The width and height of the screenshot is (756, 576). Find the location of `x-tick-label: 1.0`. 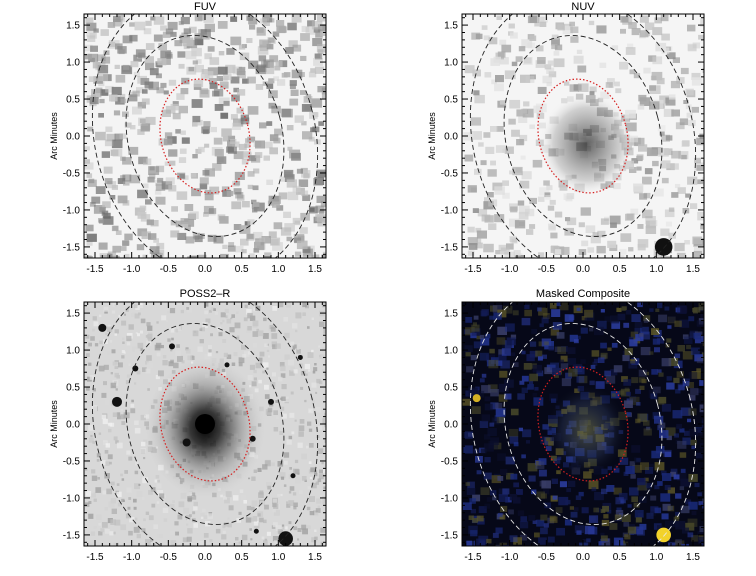

x-tick-label: 1.0 is located at coordinates (656, 269).